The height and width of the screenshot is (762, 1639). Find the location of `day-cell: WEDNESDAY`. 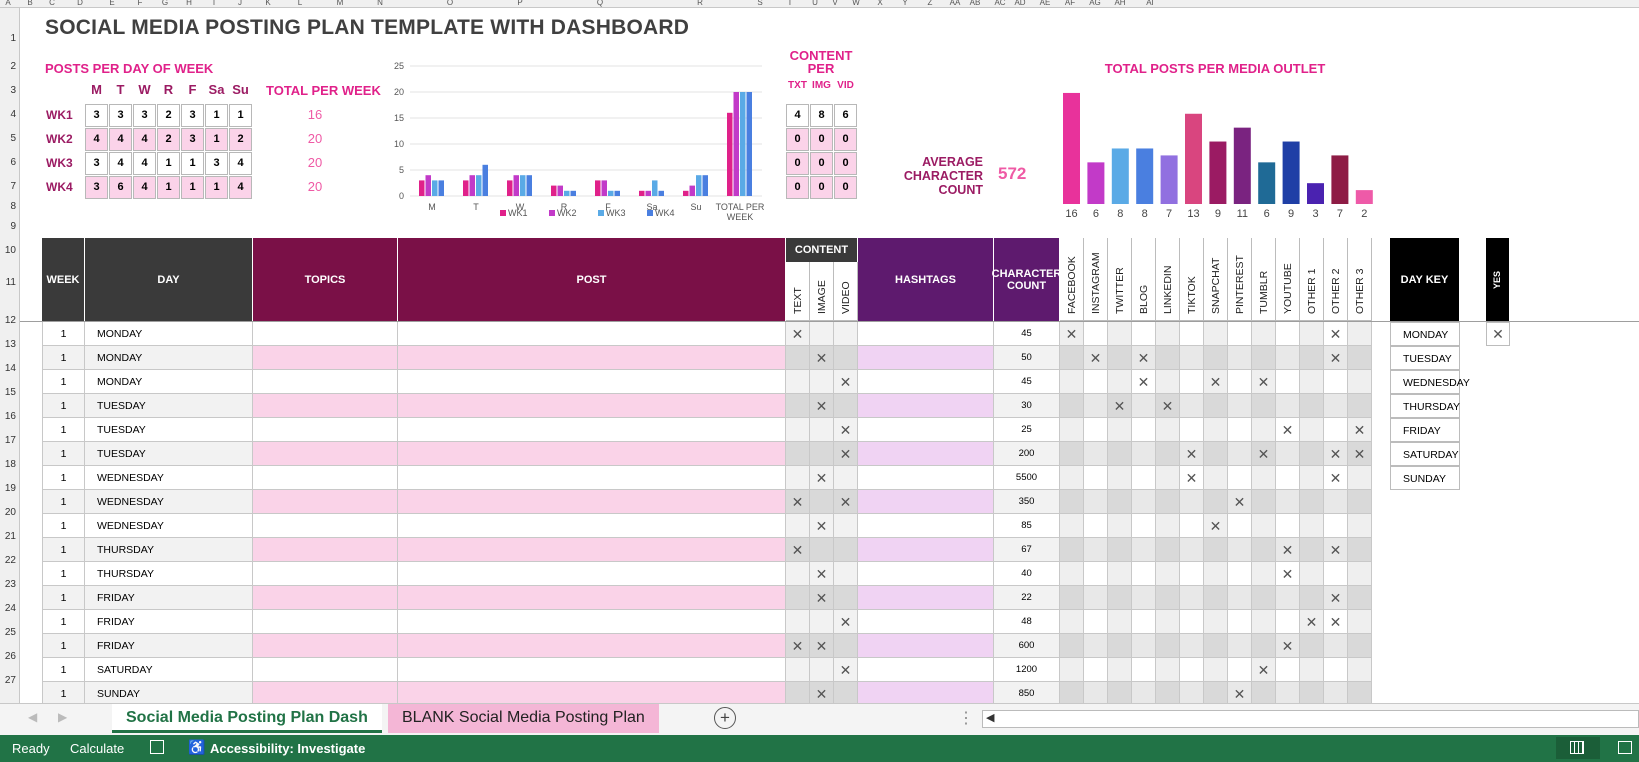

day-cell: WEDNESDAY is located at coordinates (169, 526).